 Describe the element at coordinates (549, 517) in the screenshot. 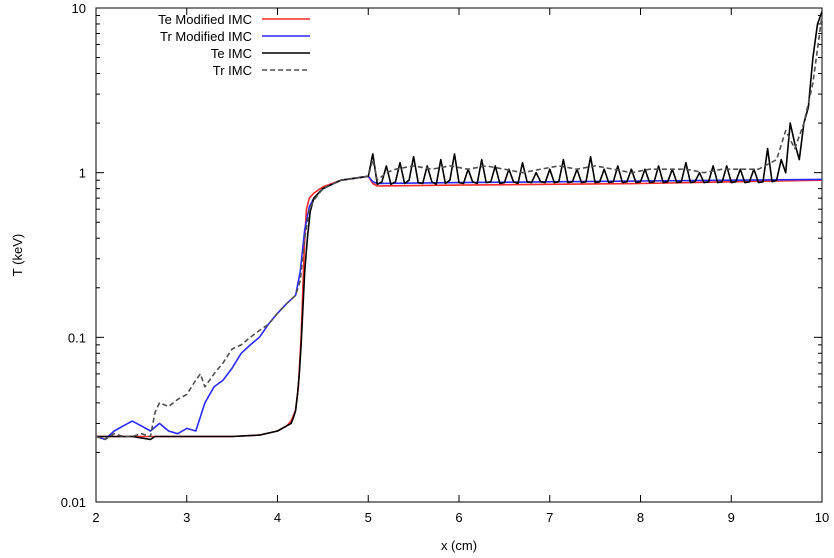

I see `x-tick-label: 7` at that location.